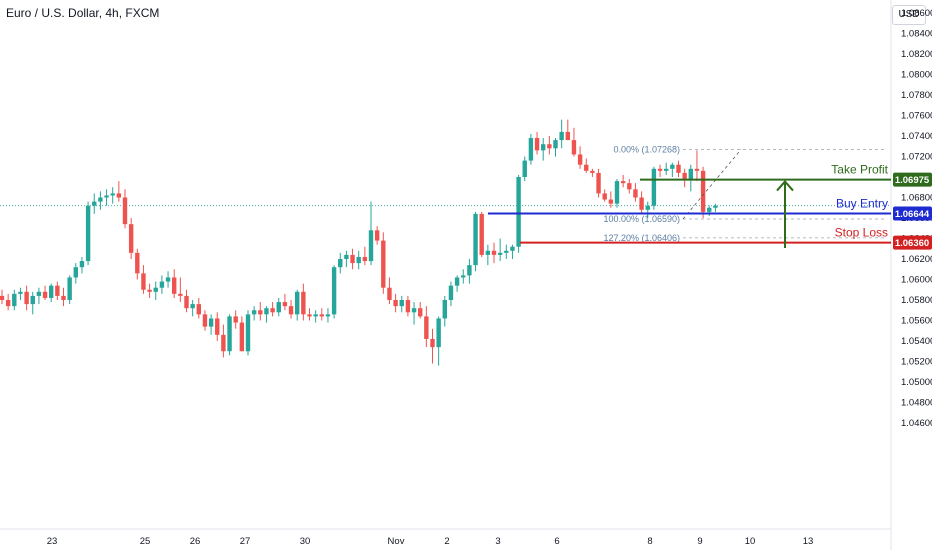 This screenshot has height=550, width=932. I want to click on time-tick-label: Nov, so click(396, 541).